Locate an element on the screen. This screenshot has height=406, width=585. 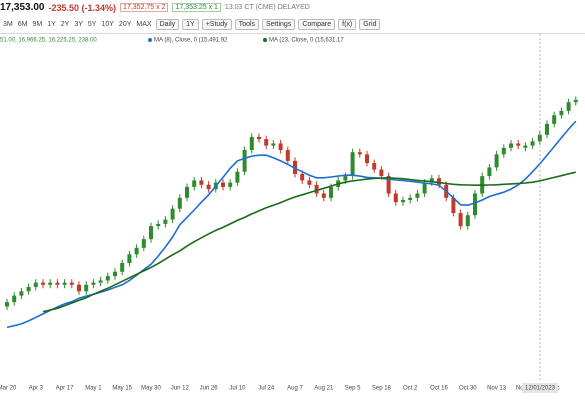
interval-select: Daily is located at coordinates (167, 24).